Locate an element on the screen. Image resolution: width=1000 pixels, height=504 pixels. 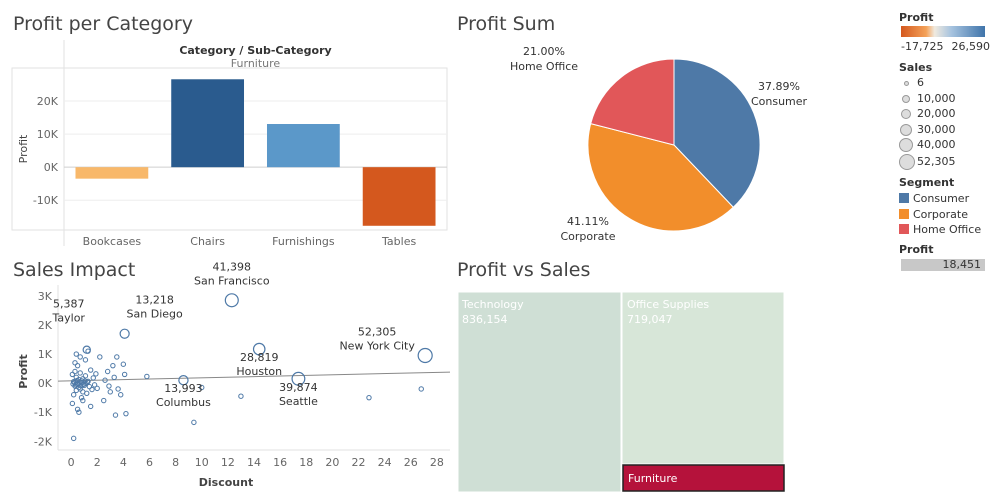
bar-header: Category / Sub-Category is located at coordinates (255, 50).